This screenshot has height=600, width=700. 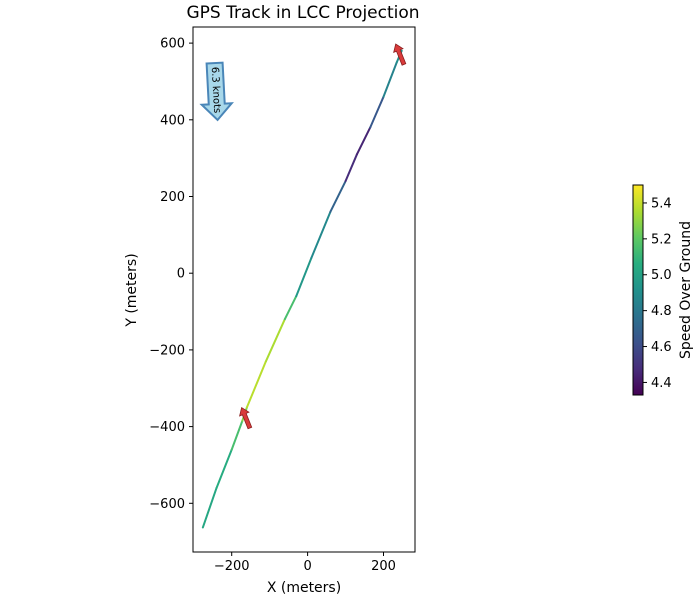 I want to click on colorbar-tick-label: 5.0, so click(x=661, y=275).